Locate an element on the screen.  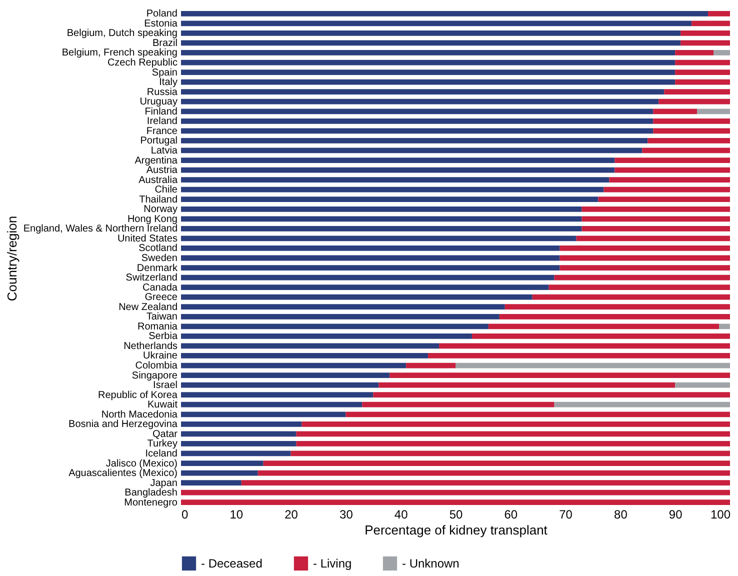
y-tick-label: Japan is located at coordinates (164, 483).